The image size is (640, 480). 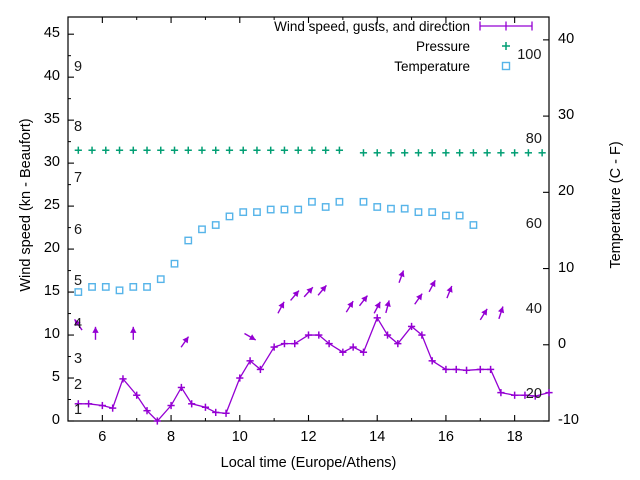 I want to click on legend-key-plus, so click(x=506, y=46).